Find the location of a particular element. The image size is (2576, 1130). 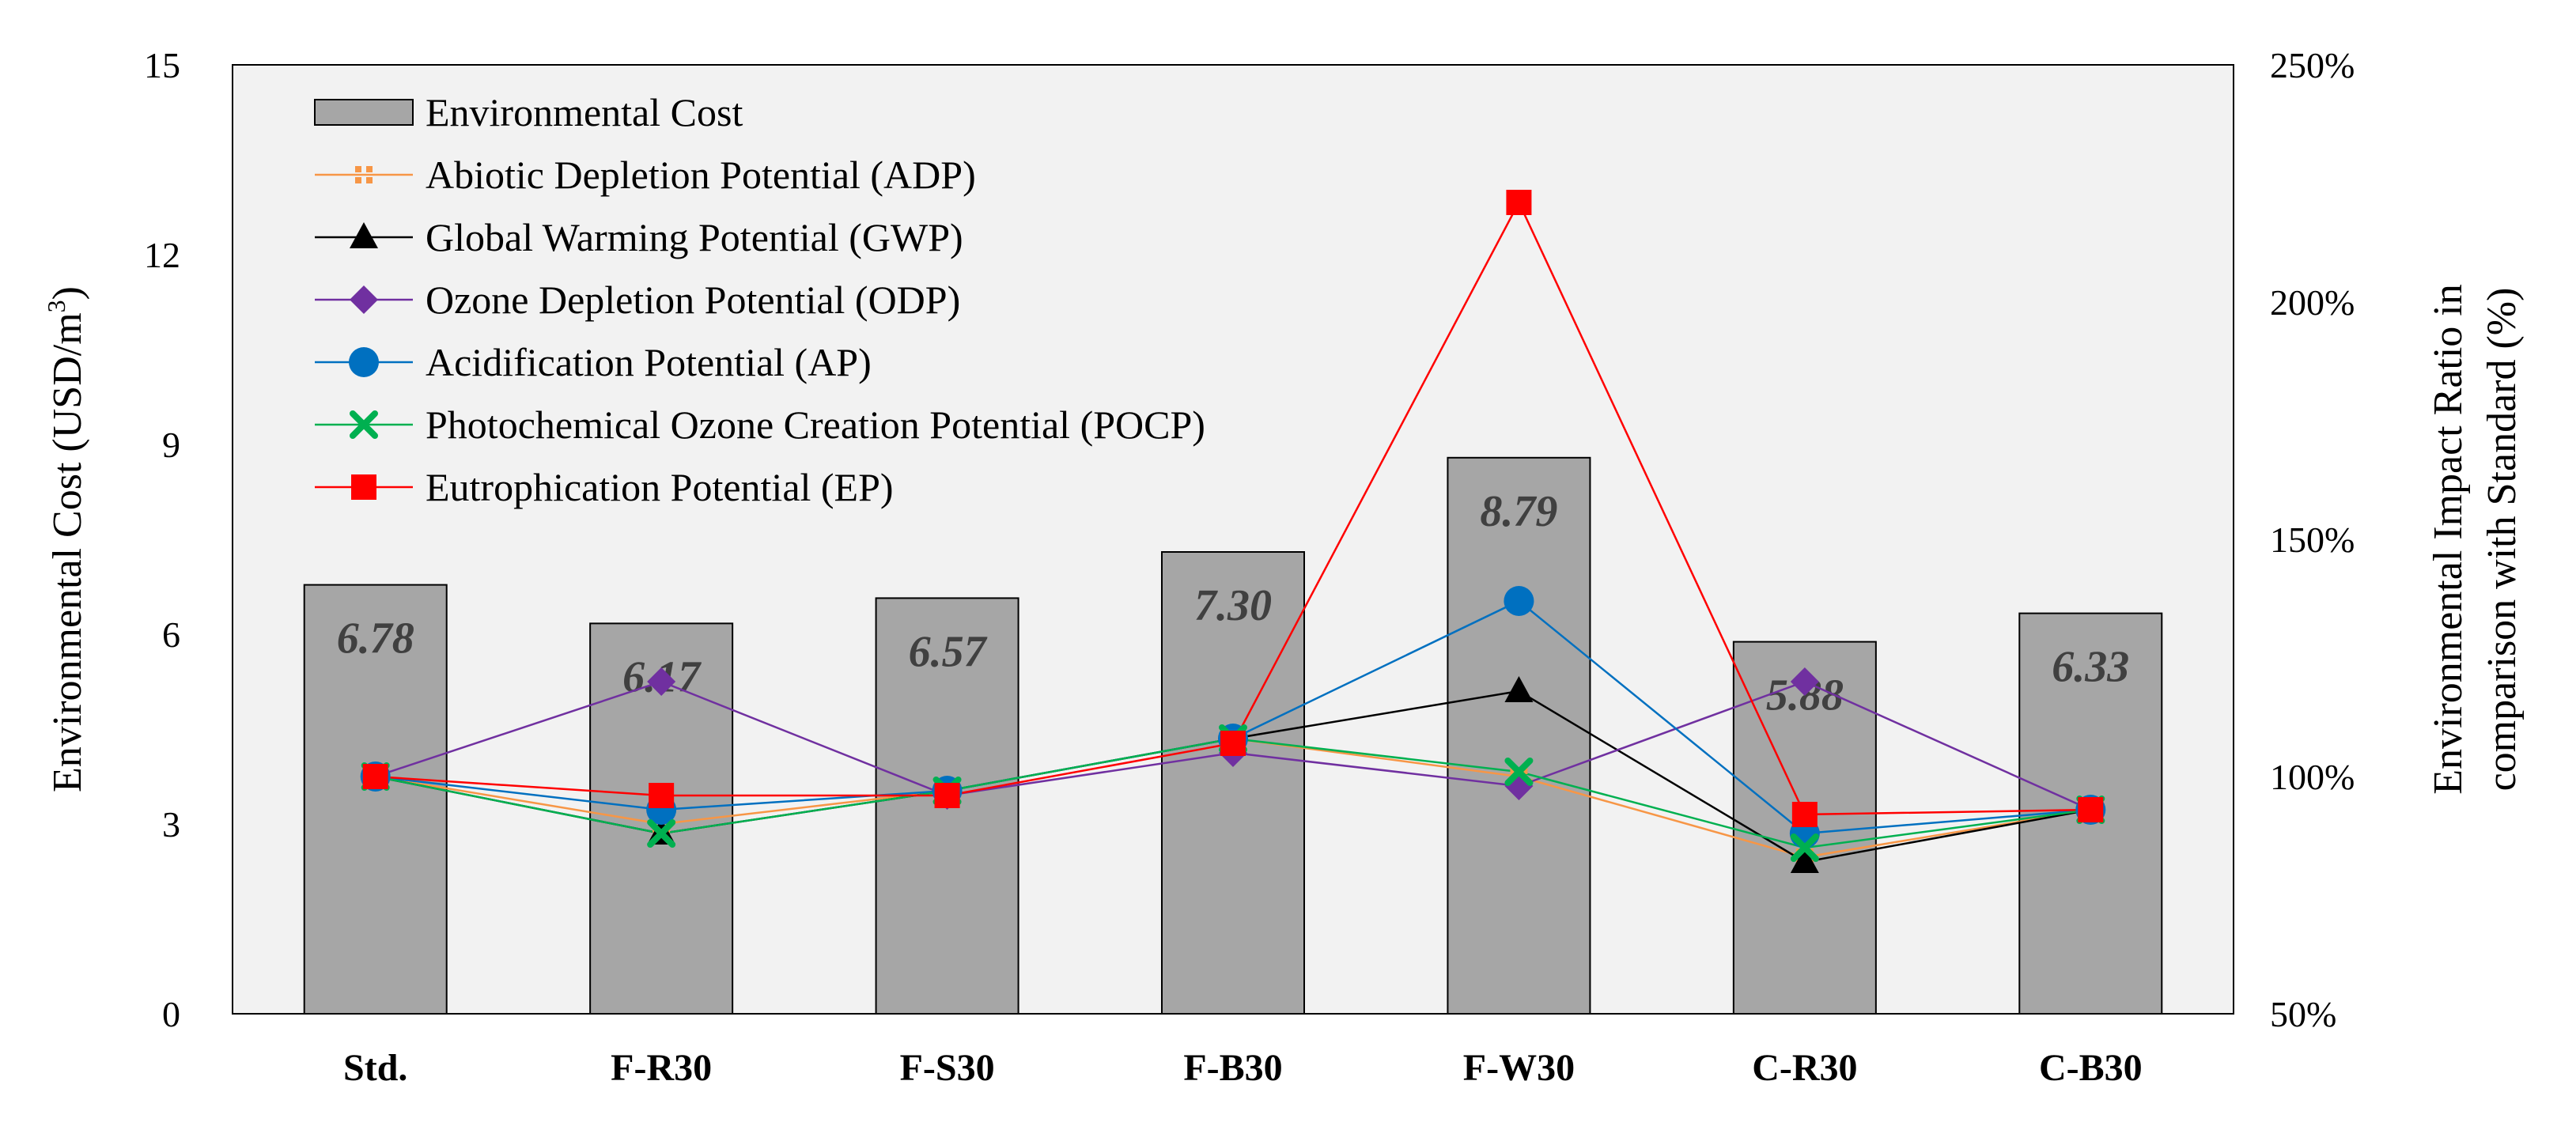

left-axis-title-sup: 3 is located at coordinates (56, 306).